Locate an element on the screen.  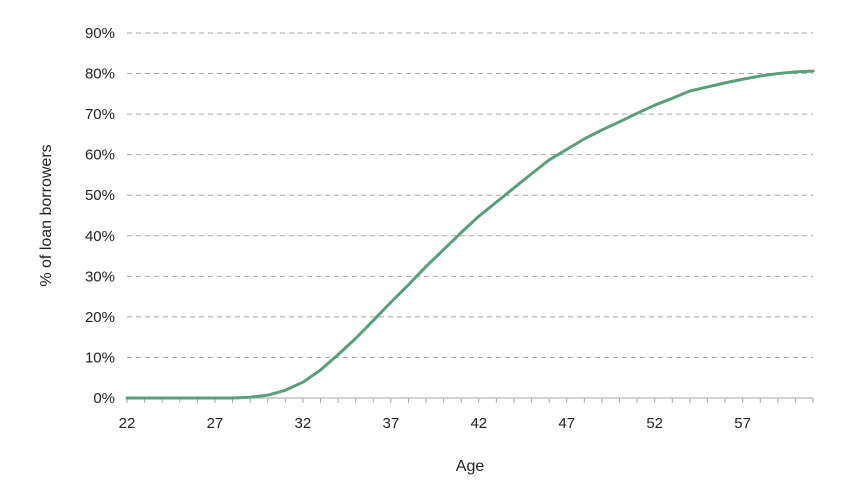
x-tick-label: 32 is located at coordinates (303, 423).